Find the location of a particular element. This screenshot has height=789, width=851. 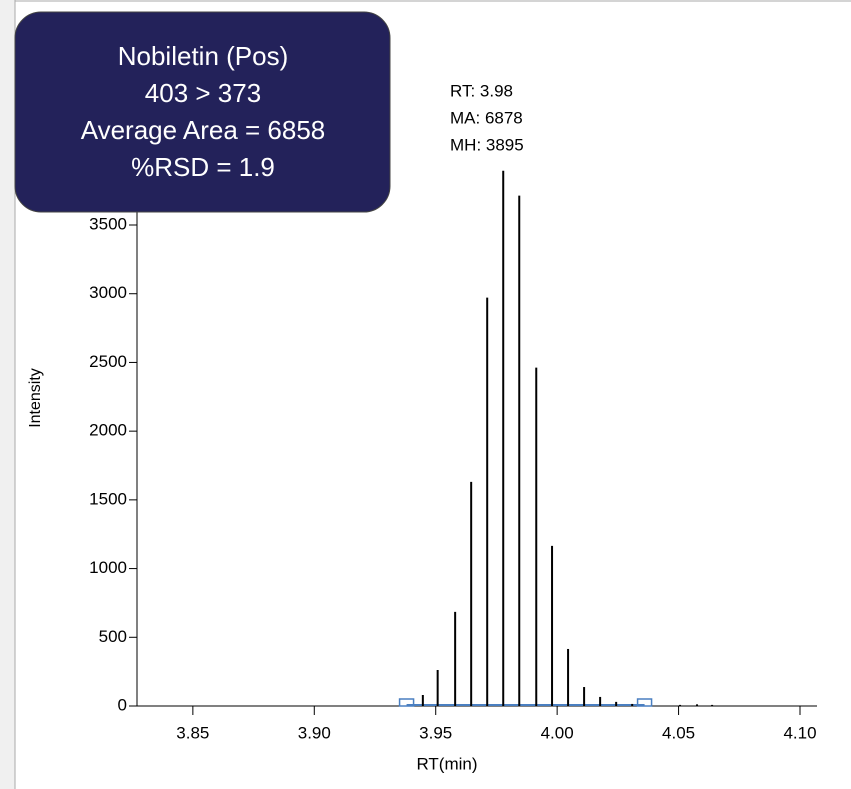

x-tick-label: 3.85 is located at coordinates (192, 732).